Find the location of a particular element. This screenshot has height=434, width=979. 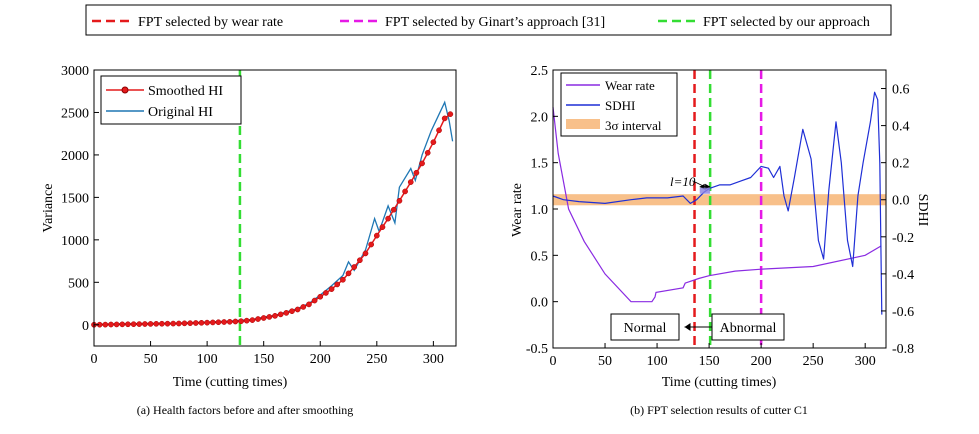

chart-b-ytick-left-label: 0.5 is located at coordinates (540, 256).